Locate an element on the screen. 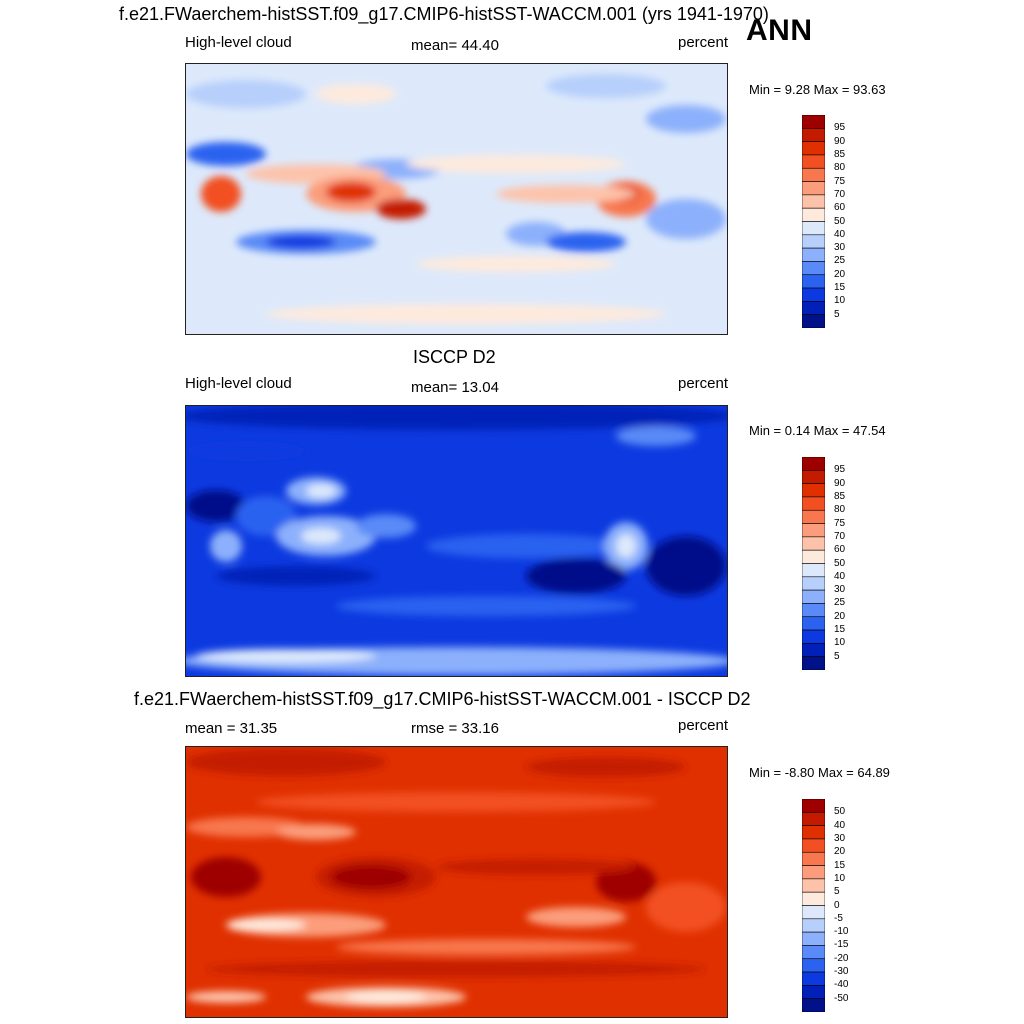 The height and width of the screenshot is (1024, 1024). panel1-map is located at coordinates (456, 199).